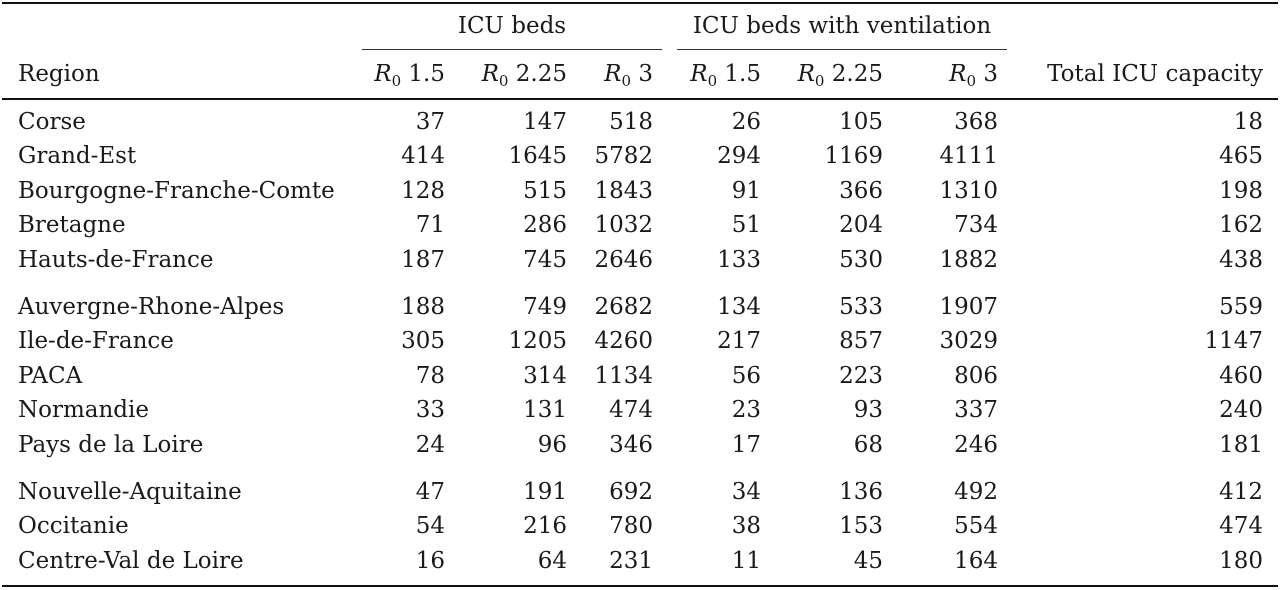  Describe the element at coordinates (1241, 492) in the screenshot. I see `total-capacity-cell: 412` at that location.